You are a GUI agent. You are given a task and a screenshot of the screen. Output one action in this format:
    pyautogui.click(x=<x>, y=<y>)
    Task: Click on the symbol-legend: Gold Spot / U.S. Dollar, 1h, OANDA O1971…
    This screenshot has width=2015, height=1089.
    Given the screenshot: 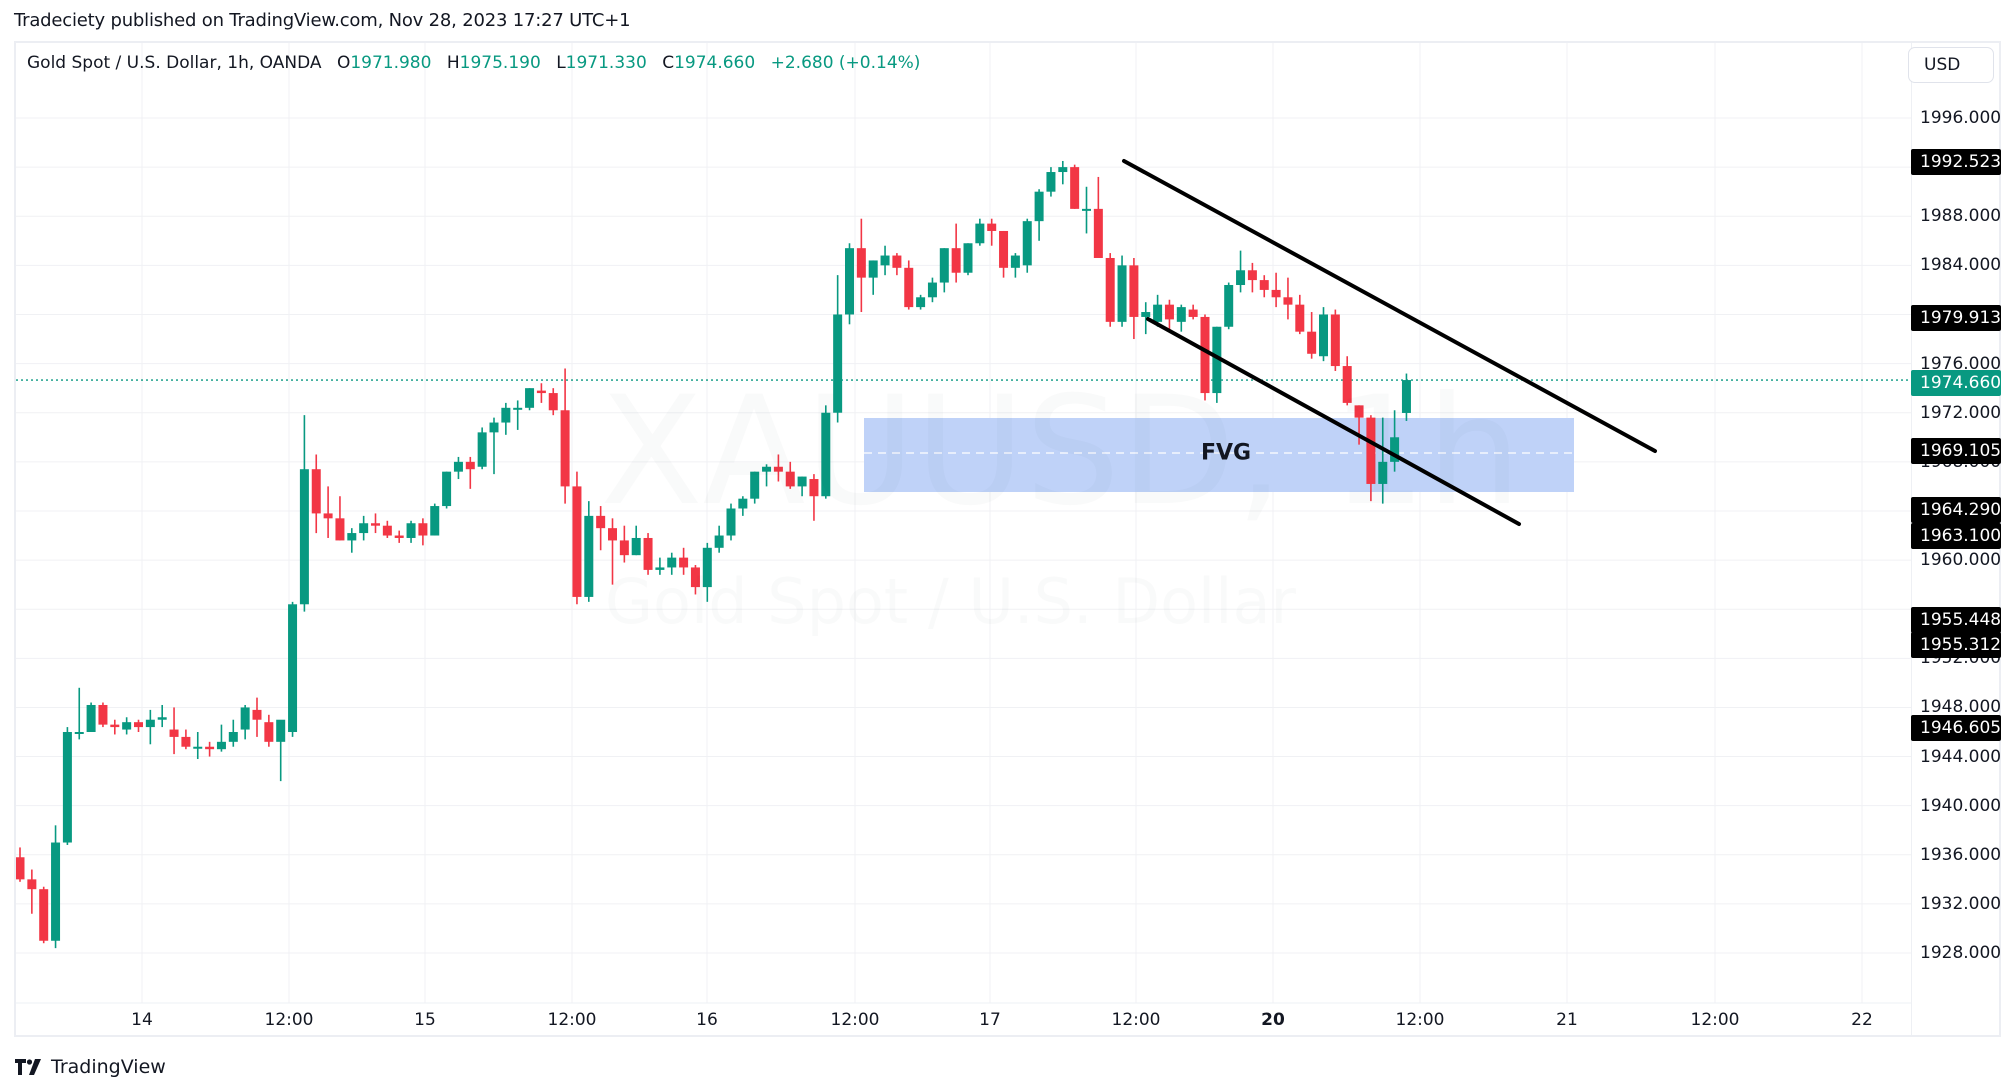 What is the action you would take?
    pyautogui.click(x=473, y=63)
    